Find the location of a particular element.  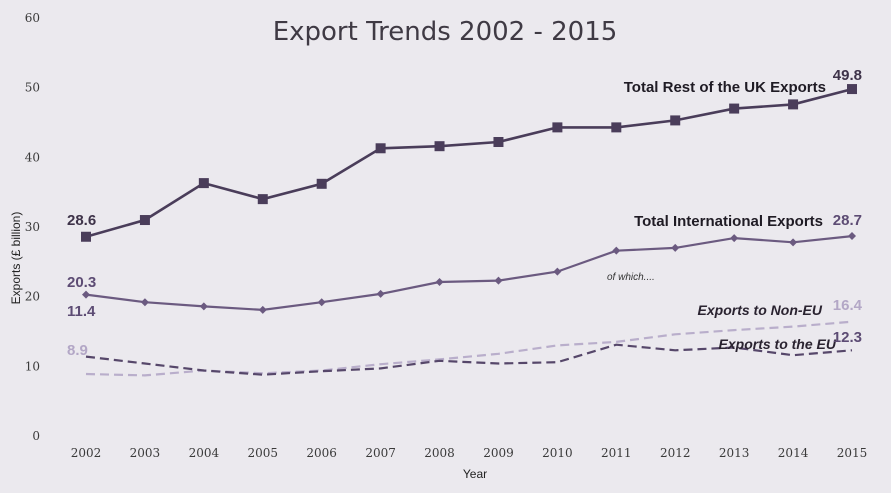

series-name-label: Total Rest of the UK Exports is located at coordinates (725, 87).